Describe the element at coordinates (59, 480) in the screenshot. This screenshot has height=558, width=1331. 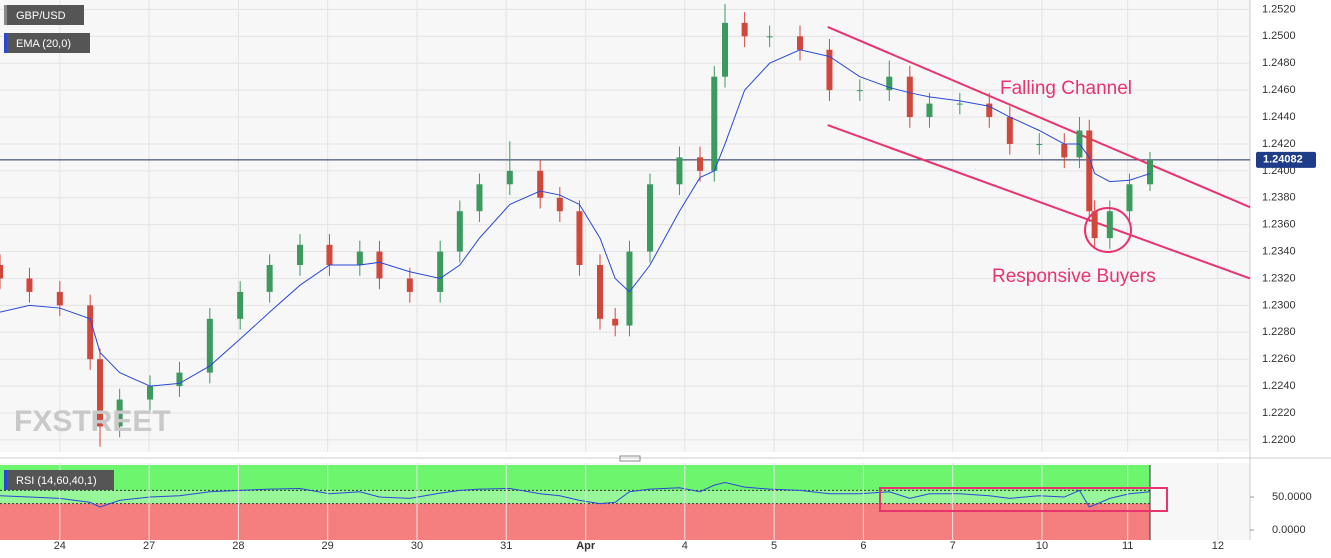
I see `rsi-badge` at that location.